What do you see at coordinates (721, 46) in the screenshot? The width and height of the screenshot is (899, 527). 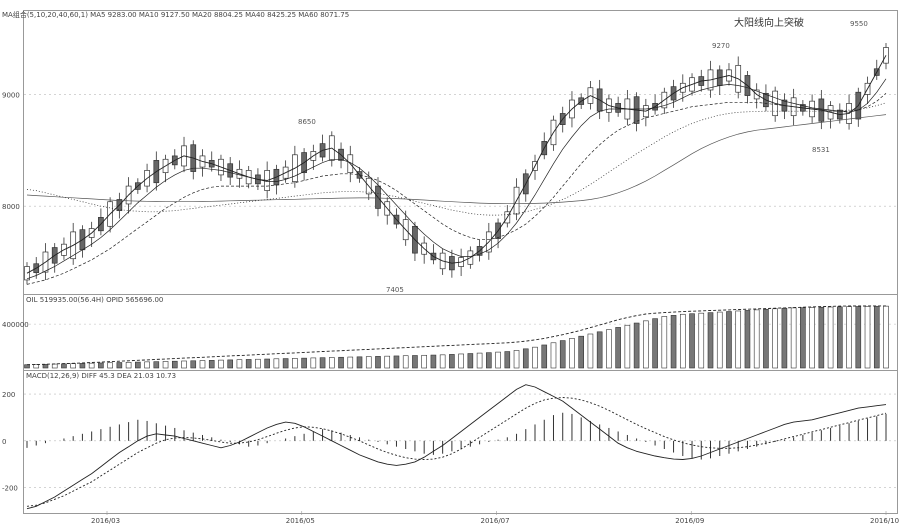 I see `price-label-high2: 9270` at bounding box center [721, 46].